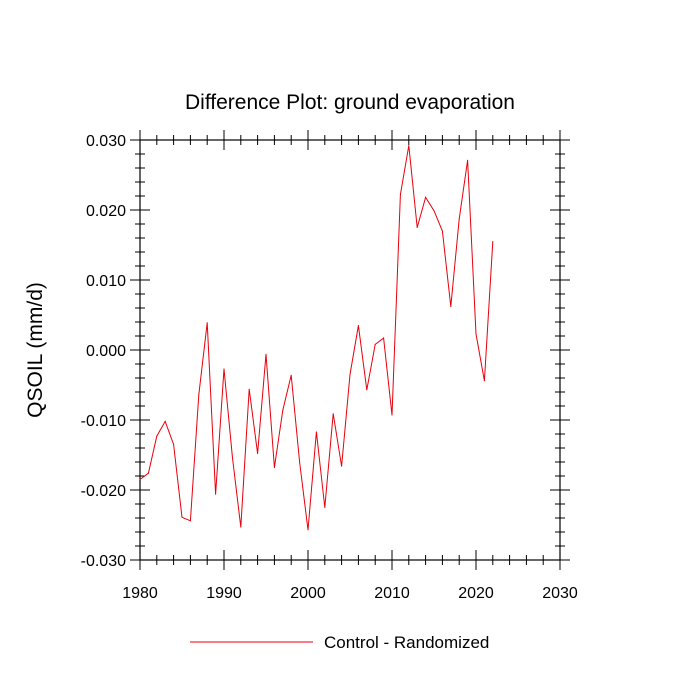  What do you see at coordinates (106, 281) in the screenshot?
I see `y-tick-label: 0.010` at bounding box center [106, 281].